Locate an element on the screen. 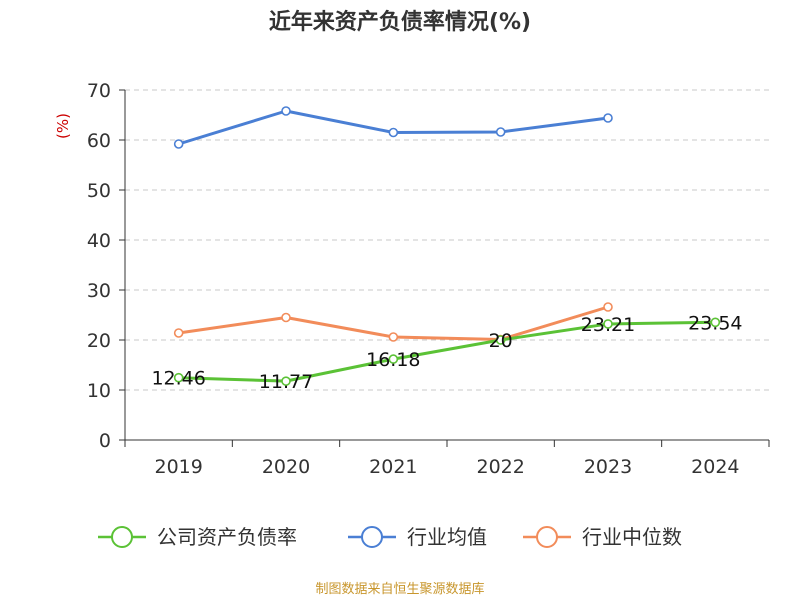  x-tick-label: 2022 is located at coordinates (500, 467).